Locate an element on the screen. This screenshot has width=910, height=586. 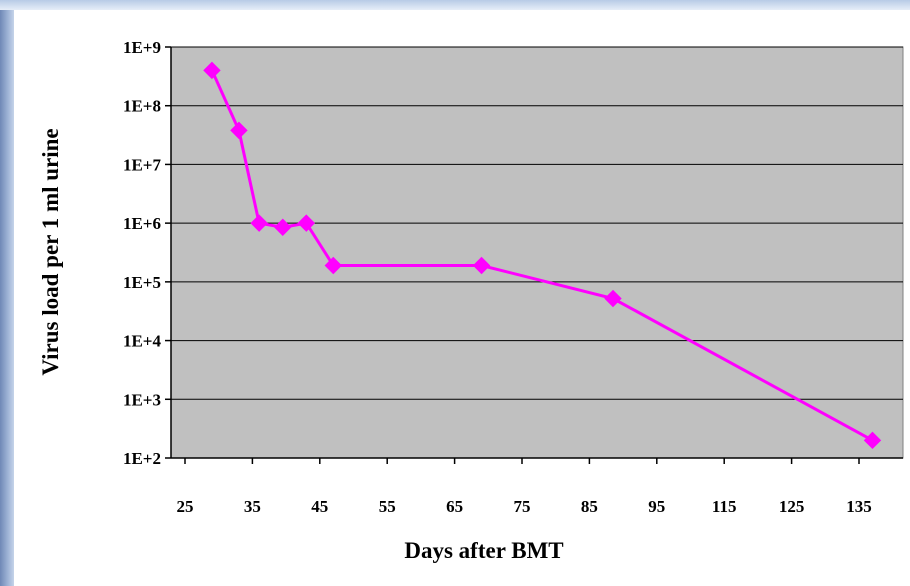
x-axis-label: Days after BMT is located at coordinates (483, 550).